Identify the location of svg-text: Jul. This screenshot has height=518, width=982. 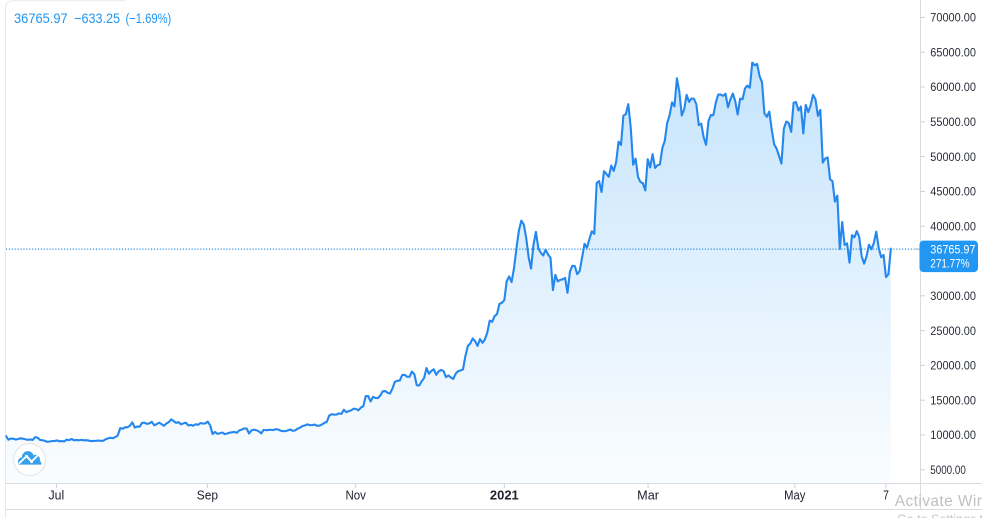
(57, 496).